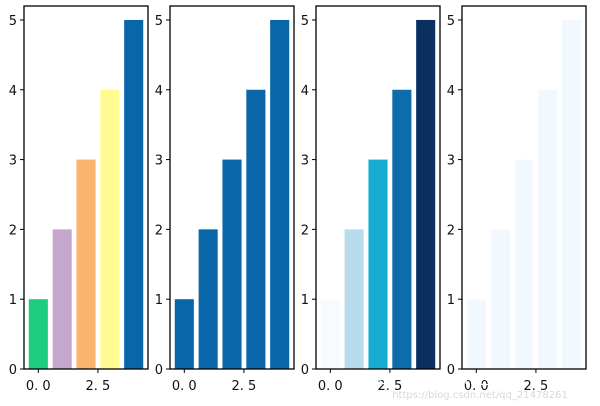 Image resolution: width=600 pixels, height=406 pixels. I want to click on y-tick-label-1-4: 4, so click(13, 91).